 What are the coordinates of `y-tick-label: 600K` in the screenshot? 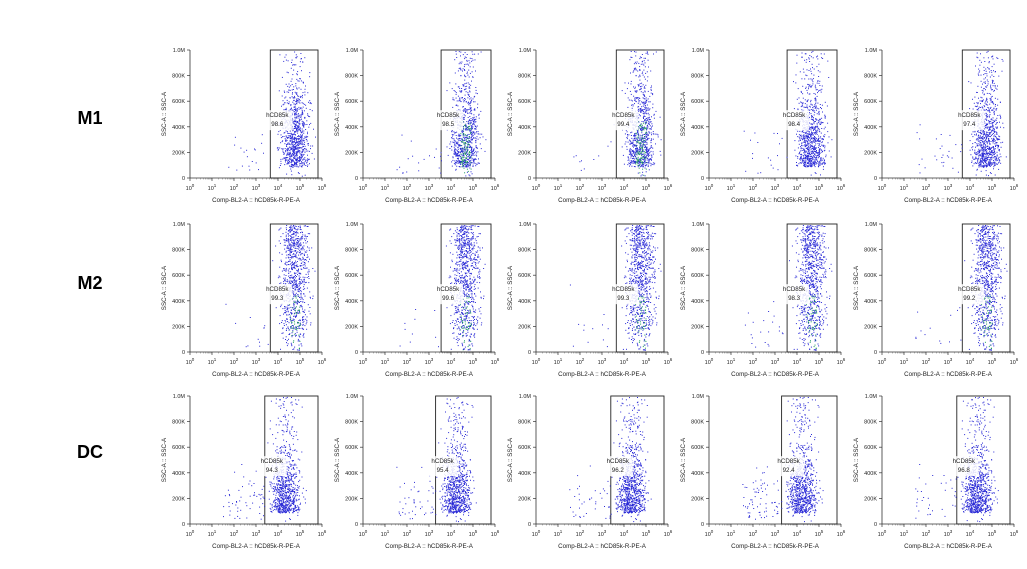 It's located at (870, 102).